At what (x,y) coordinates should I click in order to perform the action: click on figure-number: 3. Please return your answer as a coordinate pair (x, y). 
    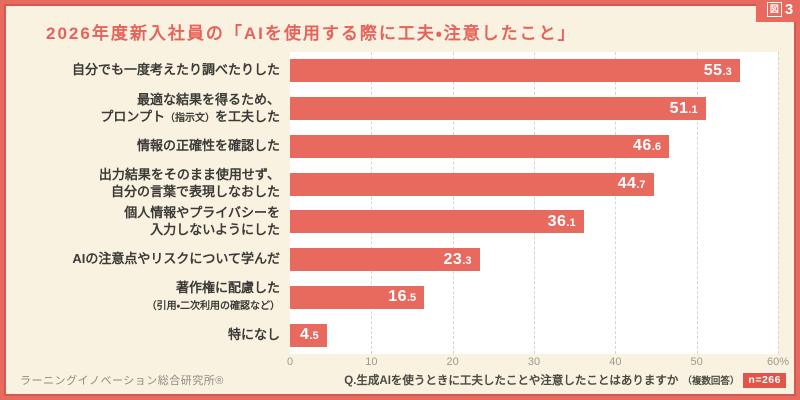
    Looking at the image, I should click on (789, 9).